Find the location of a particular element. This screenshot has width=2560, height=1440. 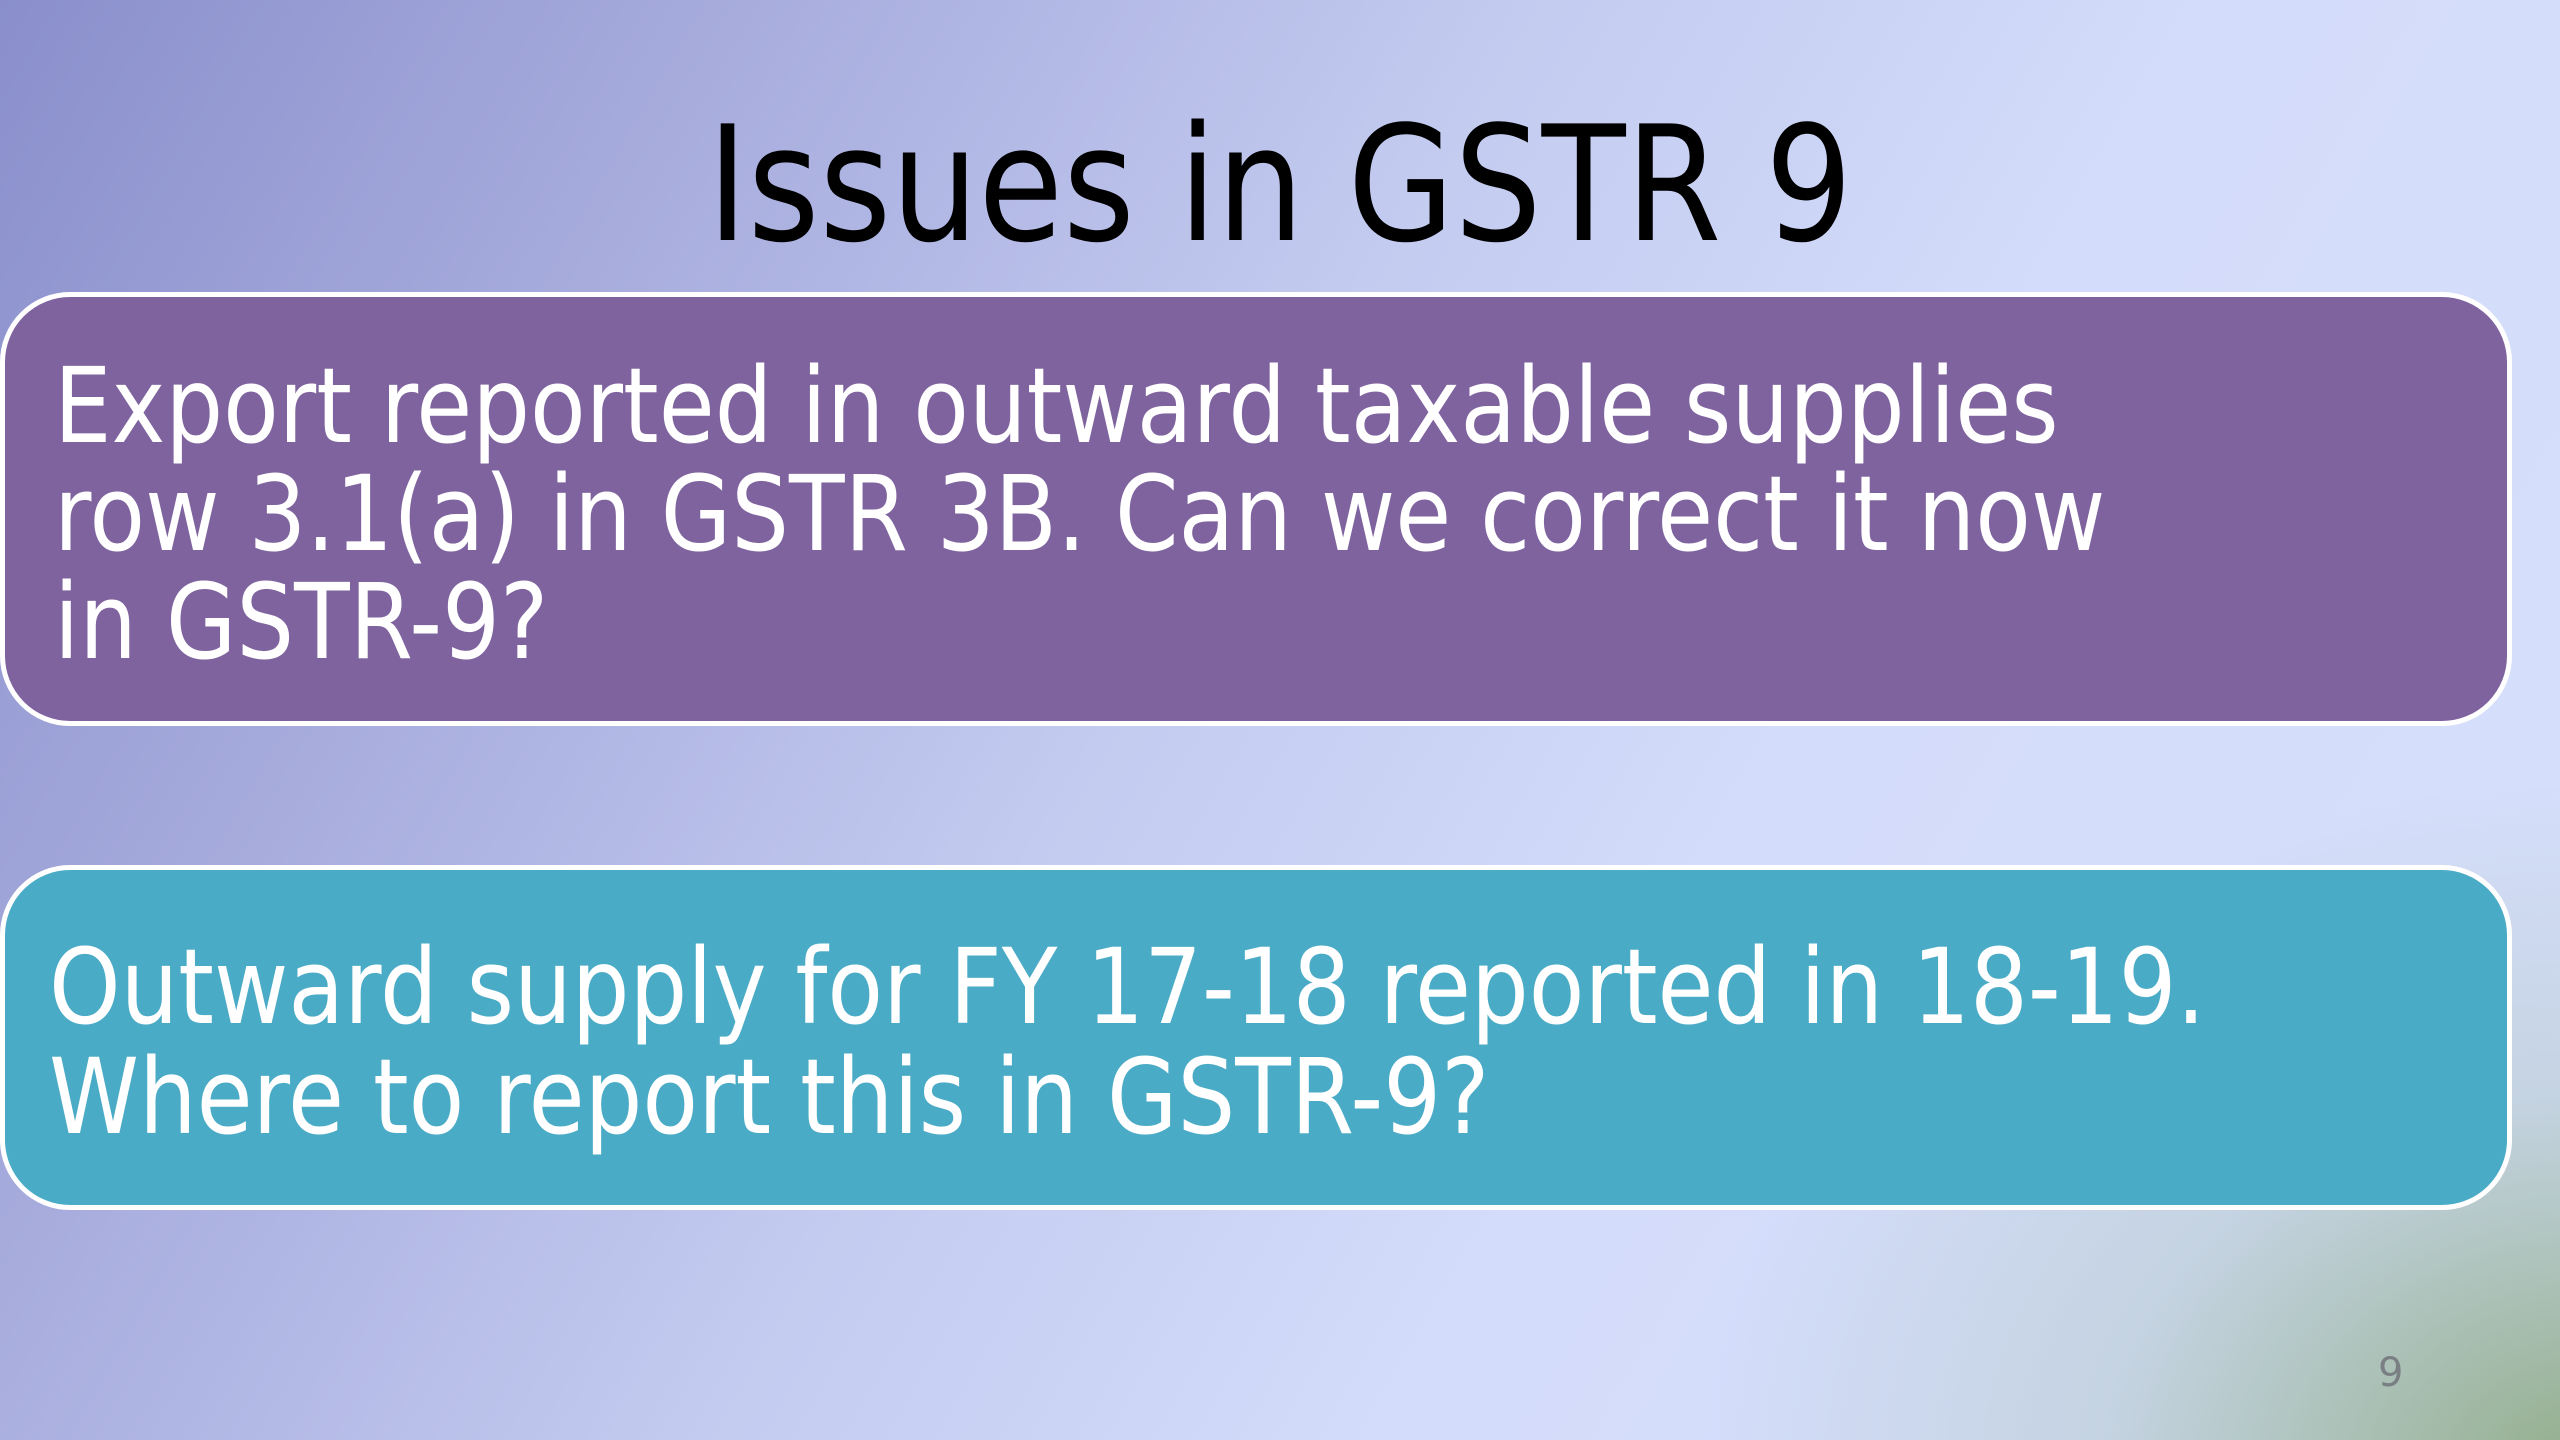

issue-2-line-2: Where to report this in GSTR-9? is located at coordinates (769, 1097).